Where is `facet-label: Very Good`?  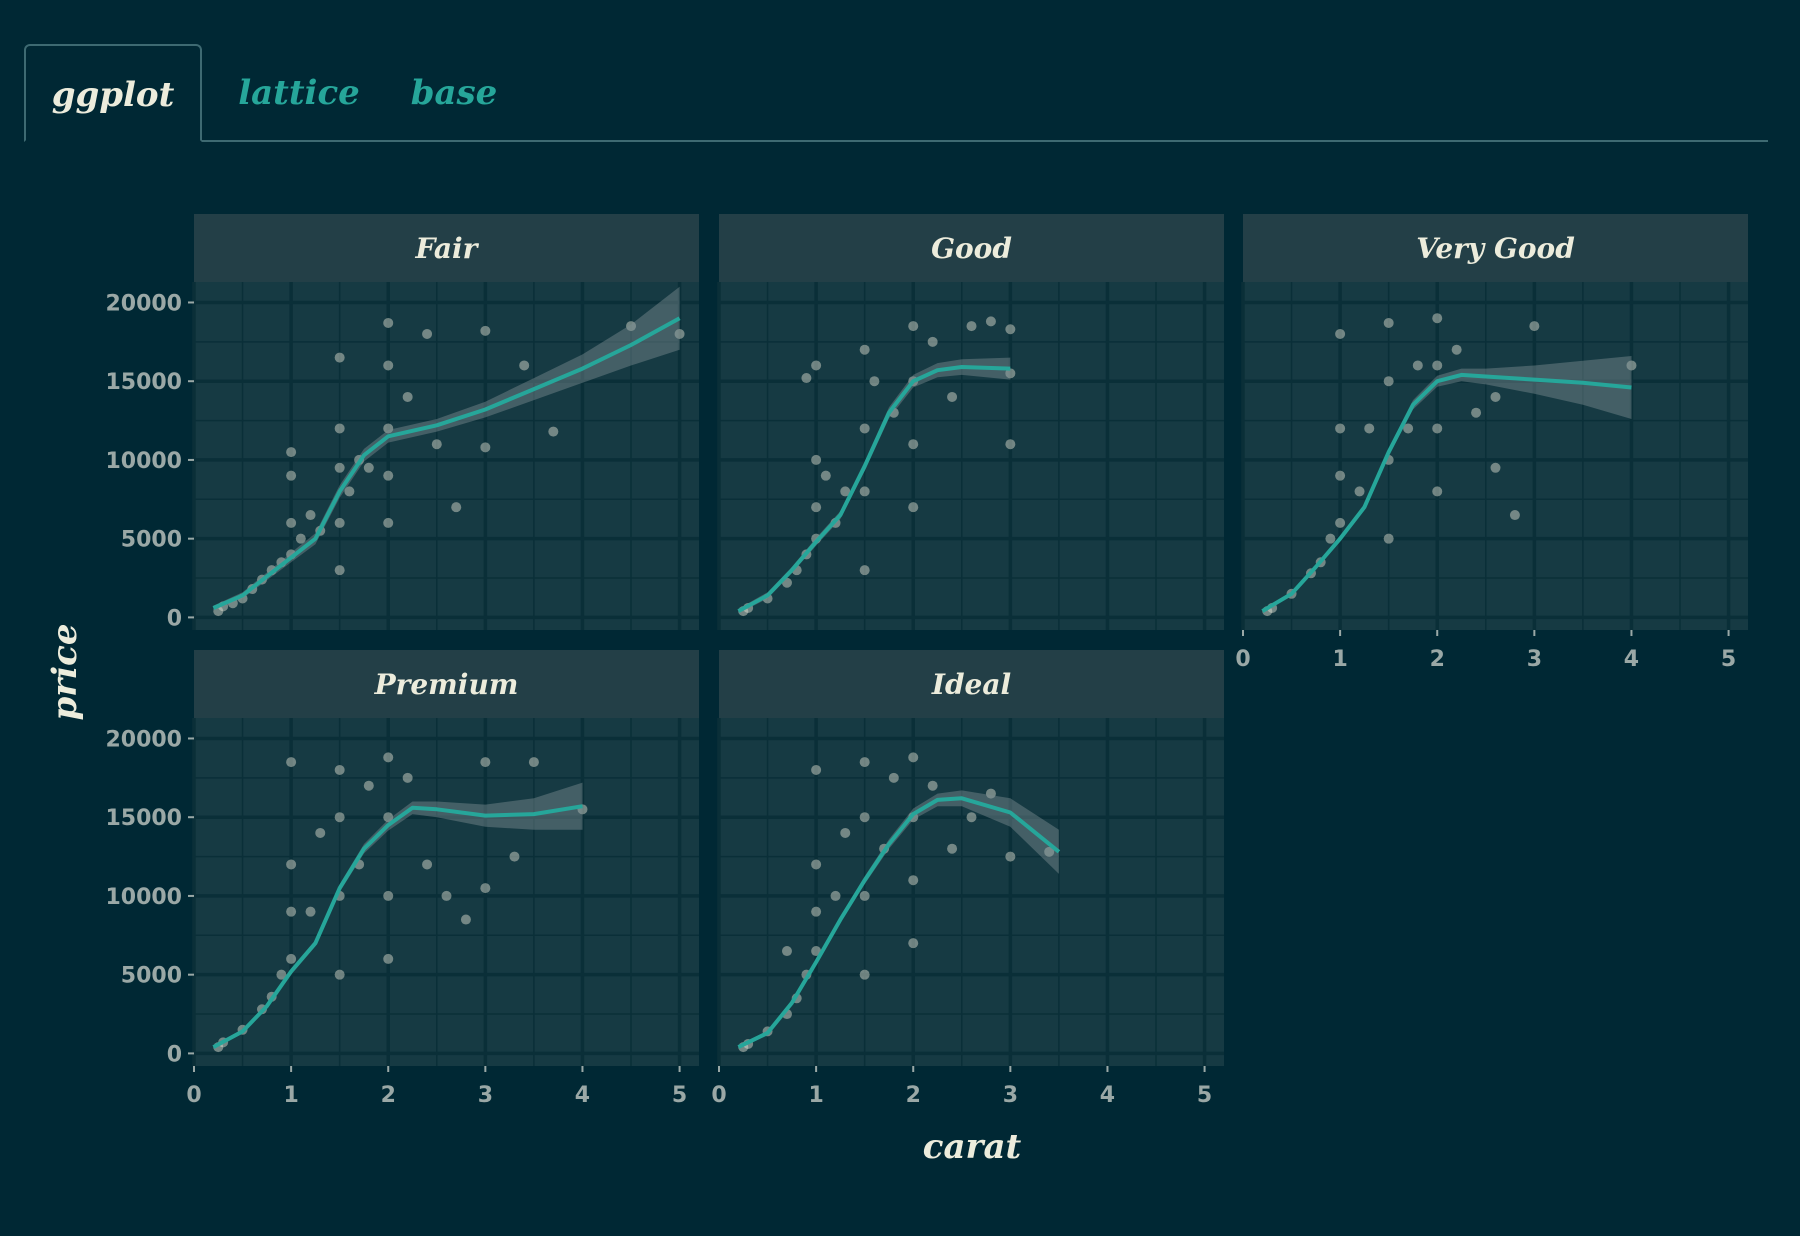 facet-label: Very Good is located at coordinates (1495, 248).